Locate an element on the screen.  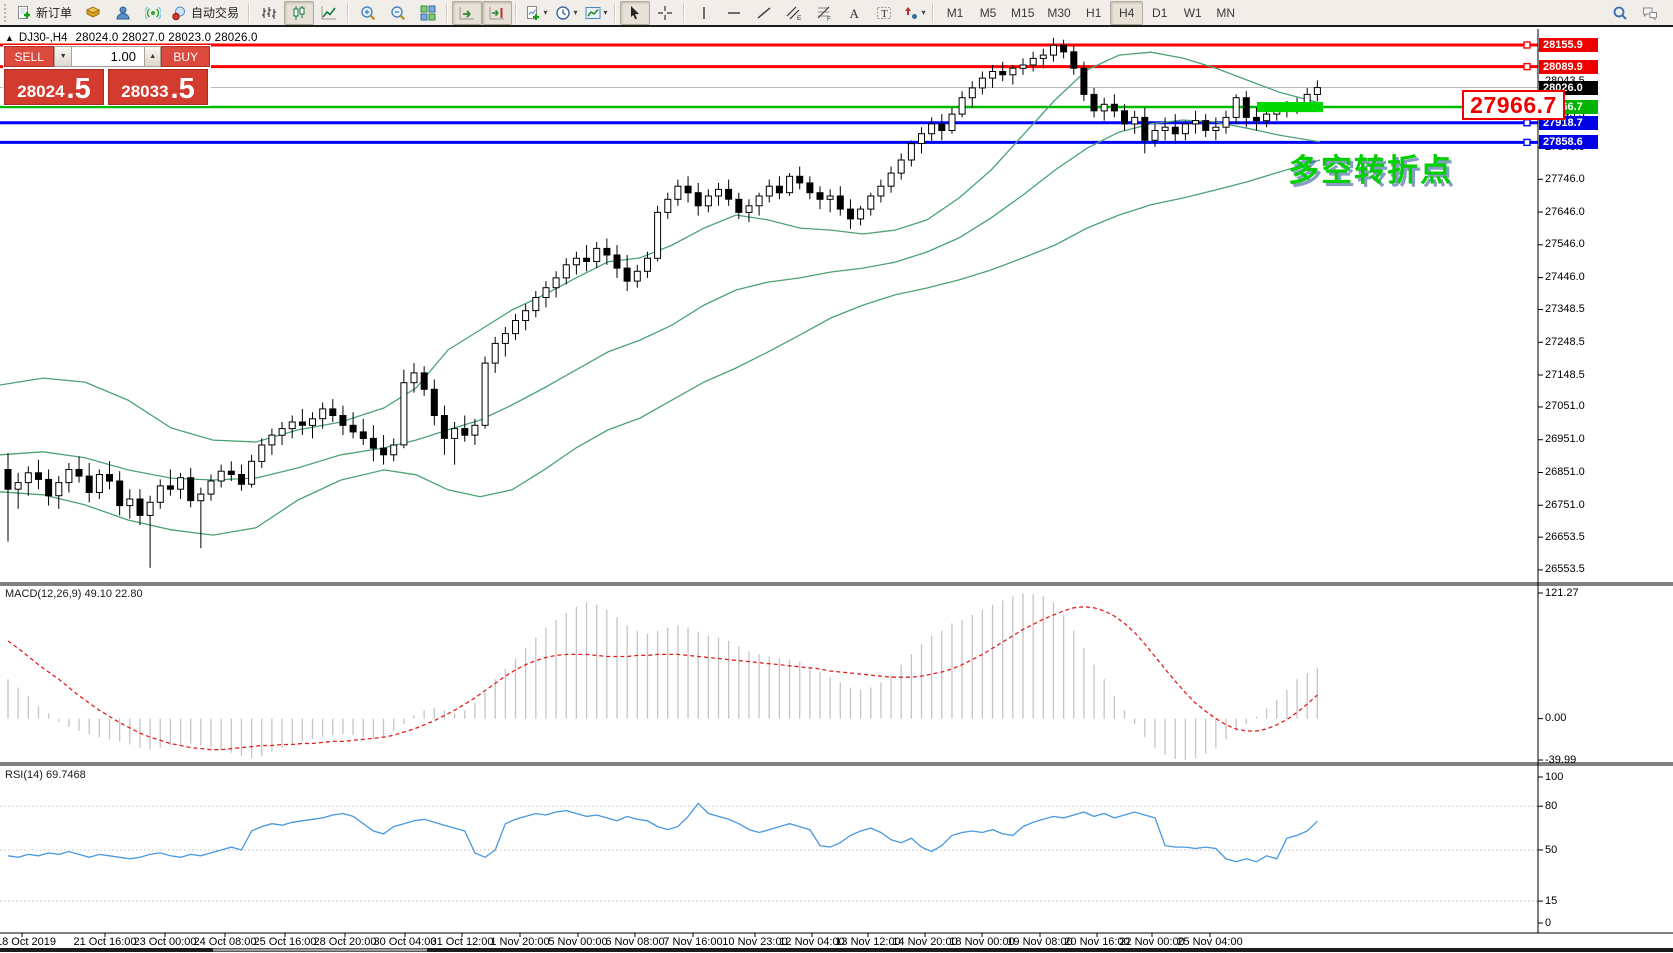
zoom-in-button is located at coordinates (368, 13).